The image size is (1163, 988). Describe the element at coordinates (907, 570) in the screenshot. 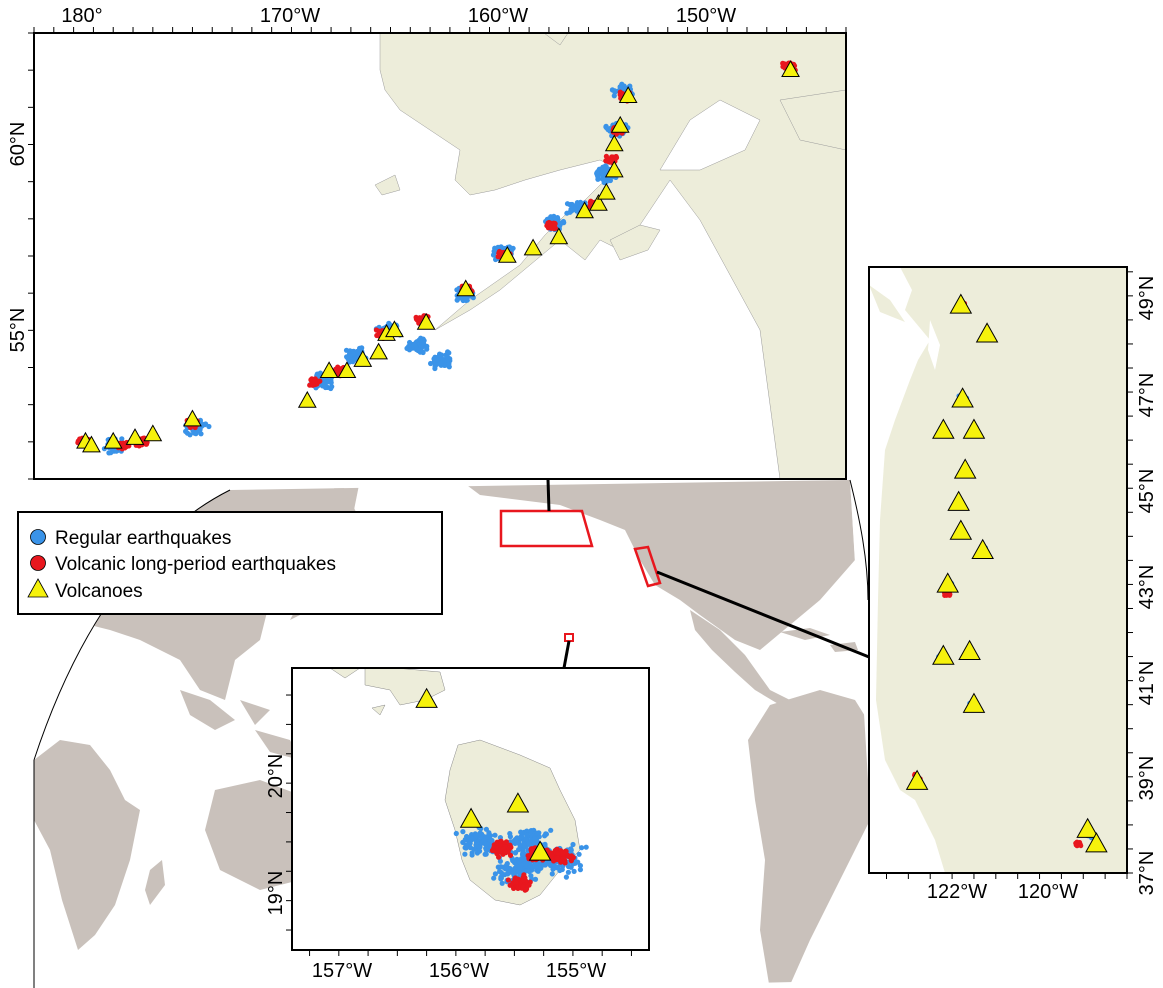

I see `pacific-ocean` at that location.